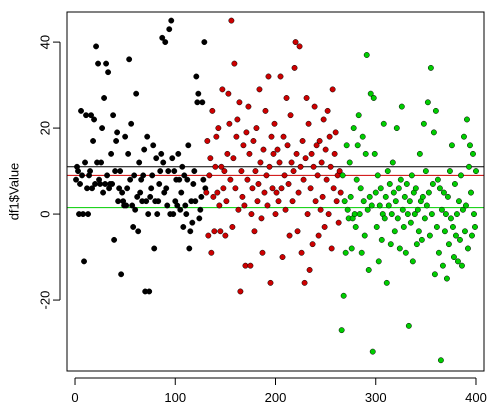  What do you see at coordinates (476, 397) in the screenshot?
I see `x-tick-label-4: 400` at bounding box center [476, 397].